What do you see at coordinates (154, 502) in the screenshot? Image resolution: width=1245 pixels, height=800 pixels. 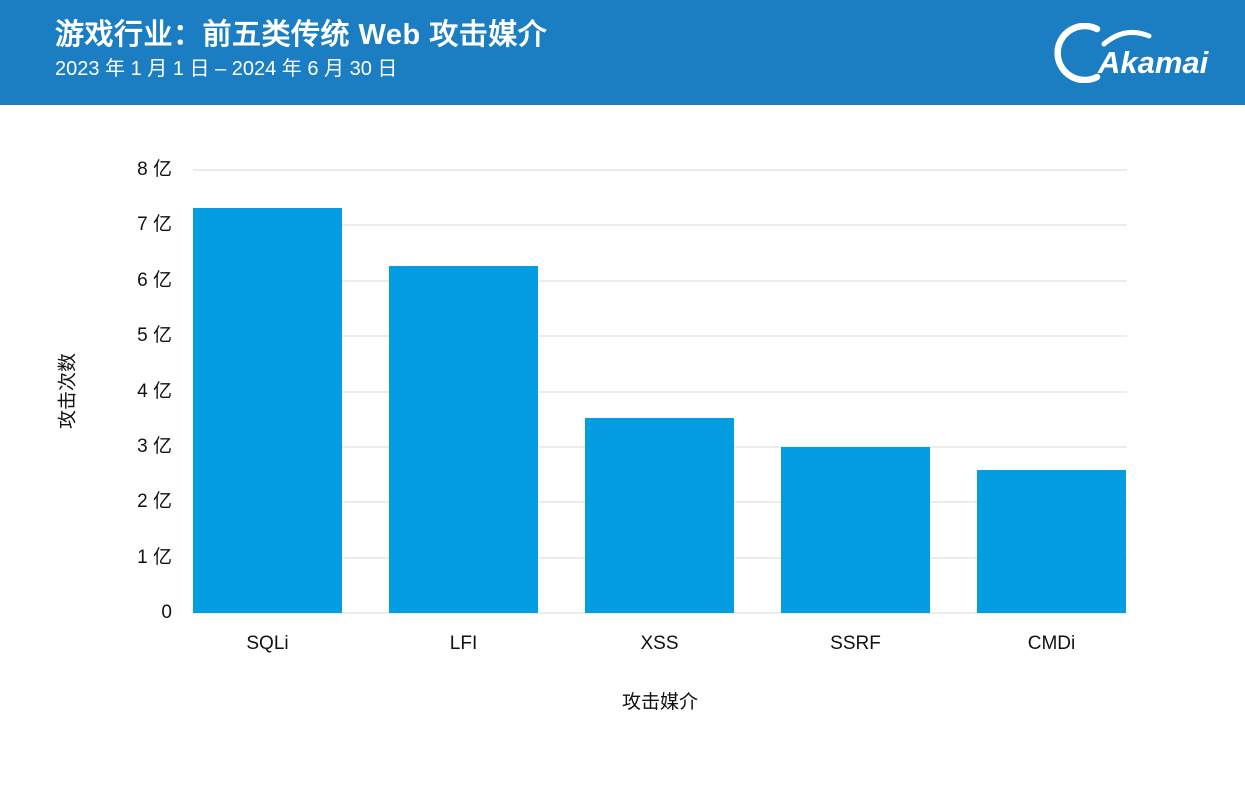 I see `y-tick-label: 2 亿` at bounding box center [154, 502].